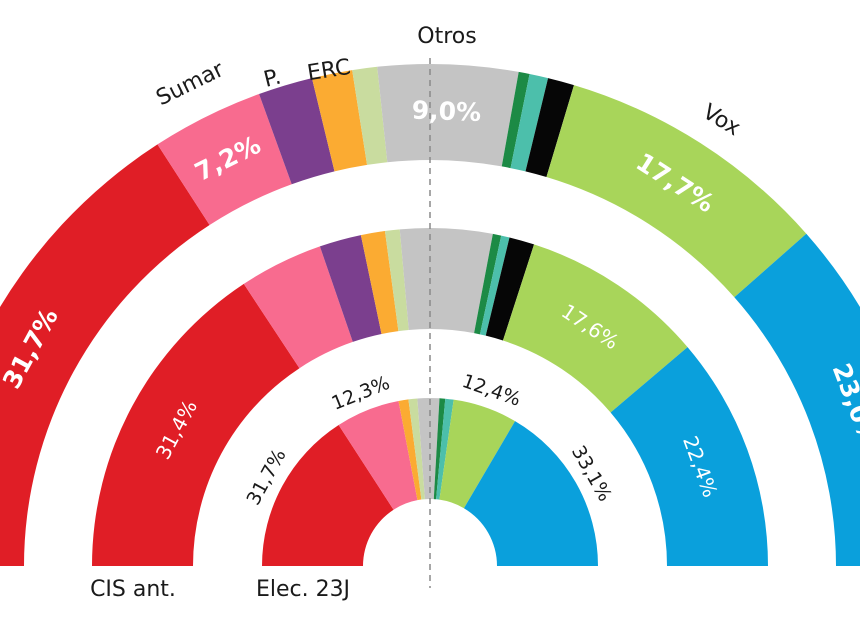 This screenshot has width=860, height=630. What do you see at coordinates (190, 84) in the screenshot?
I see `party-label-sumar: Sumar` at bounding box center [190, 84].